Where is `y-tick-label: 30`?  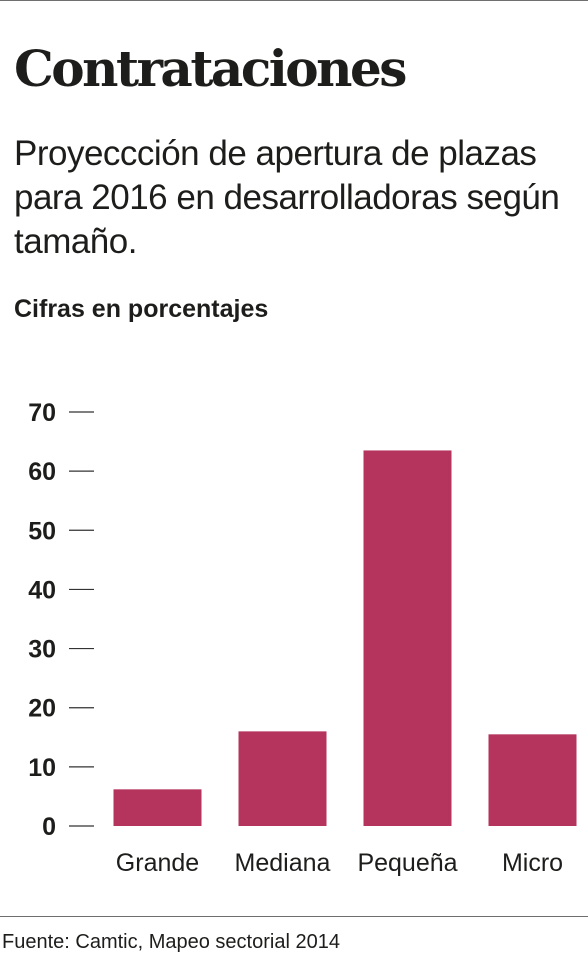
y-tick-label: 30 is located at coordinates (42, 650).